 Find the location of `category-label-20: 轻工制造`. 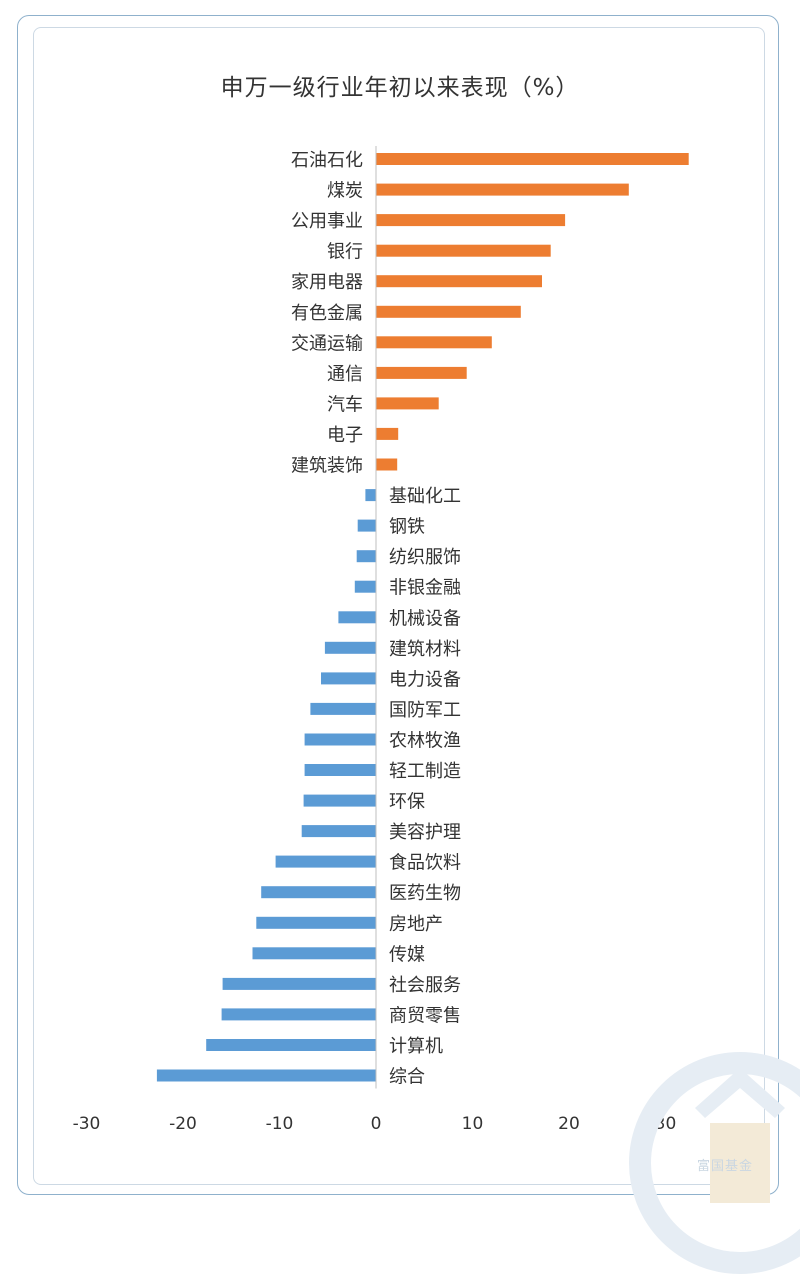

category-label-20: 轻工制造 is located at coordinates (425, 771).